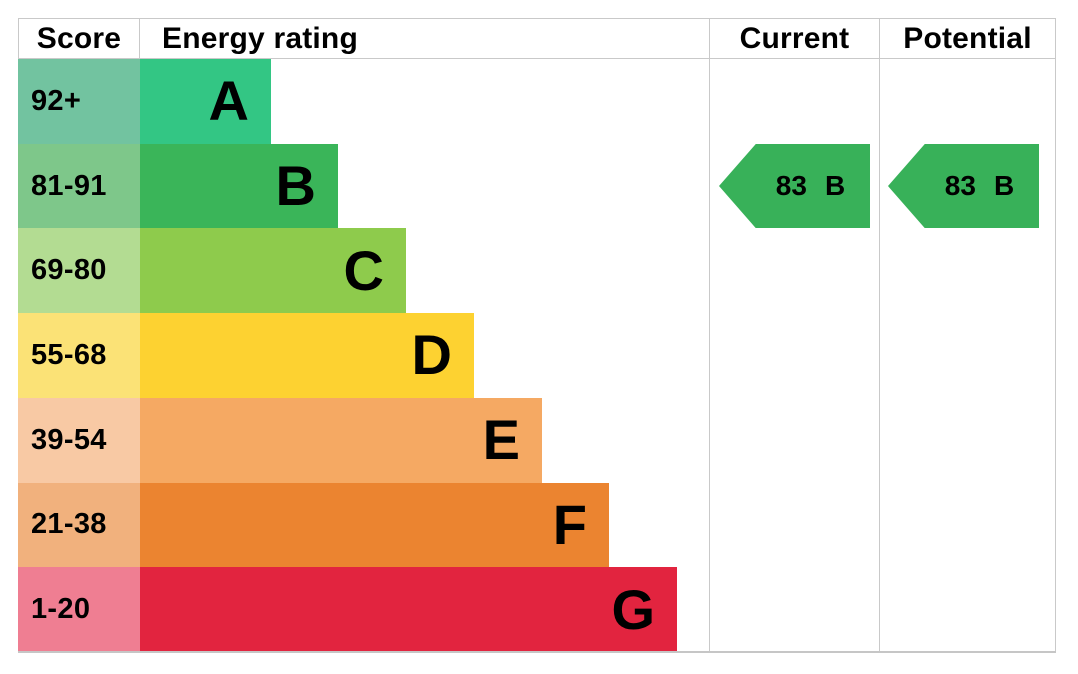  What do you see at coordinates (273, 271) in the screenshot?
I see `band-bar-c: C` at bounding box center [273, 271].